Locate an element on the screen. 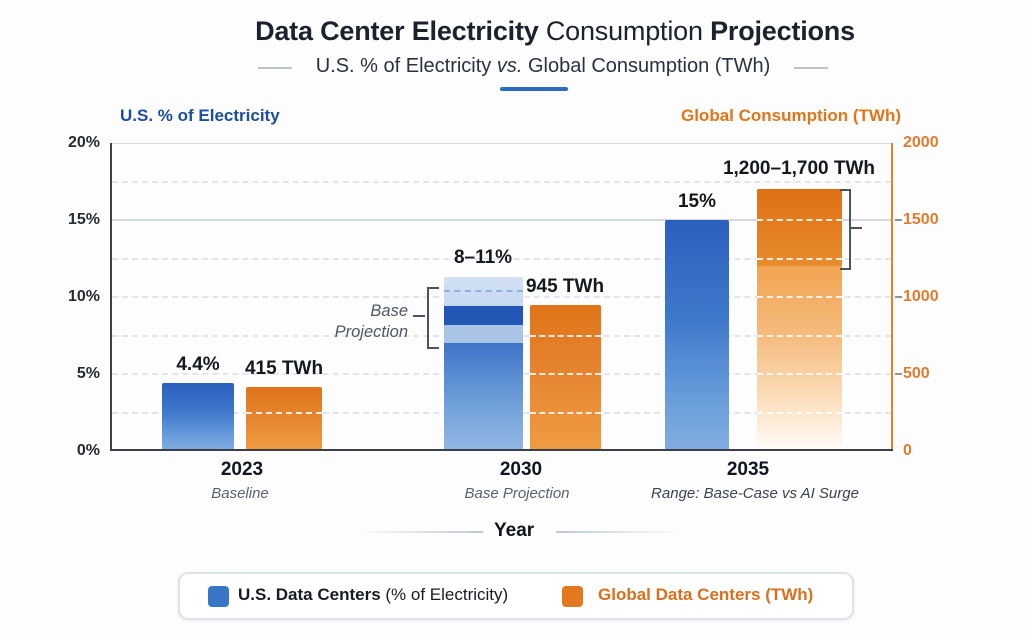  right-tick-1500: 1500 is located at coordinates (921, 219).